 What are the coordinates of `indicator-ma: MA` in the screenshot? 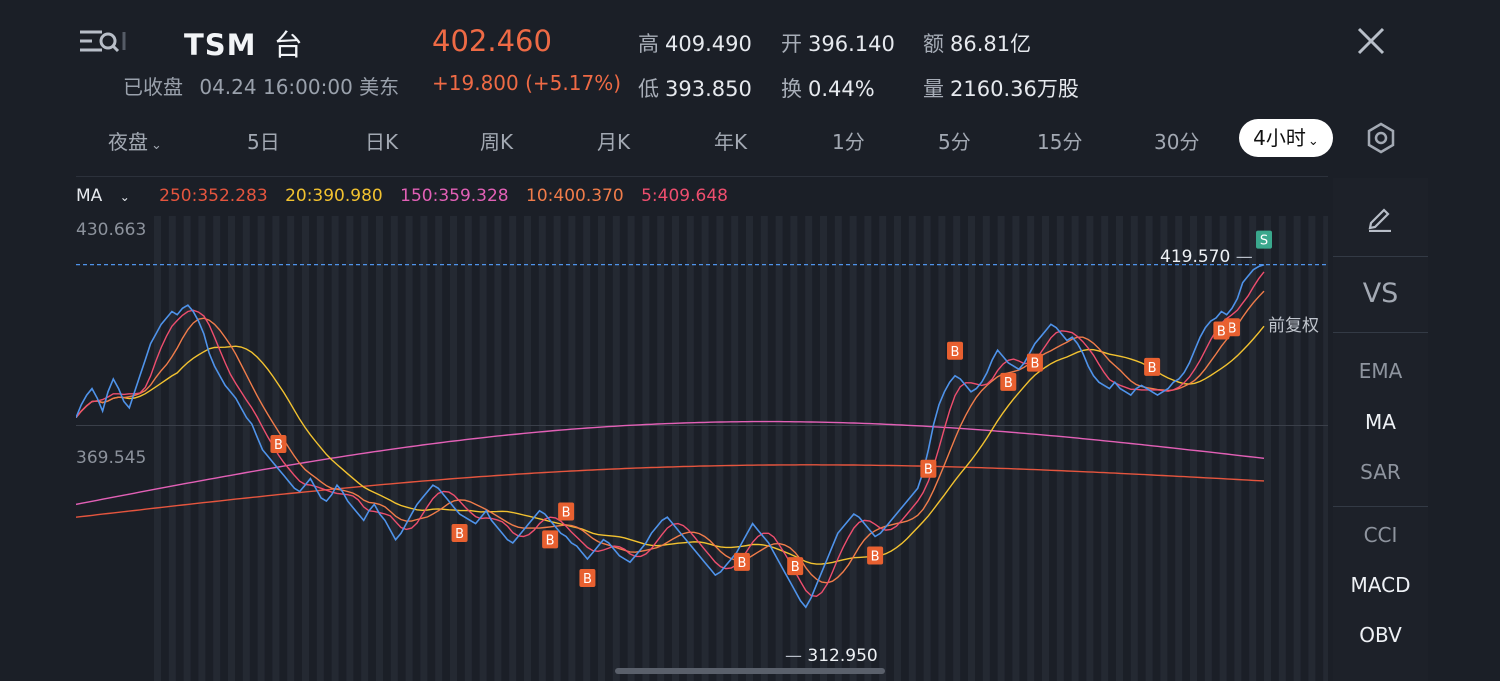 It's located at (1380, 422).